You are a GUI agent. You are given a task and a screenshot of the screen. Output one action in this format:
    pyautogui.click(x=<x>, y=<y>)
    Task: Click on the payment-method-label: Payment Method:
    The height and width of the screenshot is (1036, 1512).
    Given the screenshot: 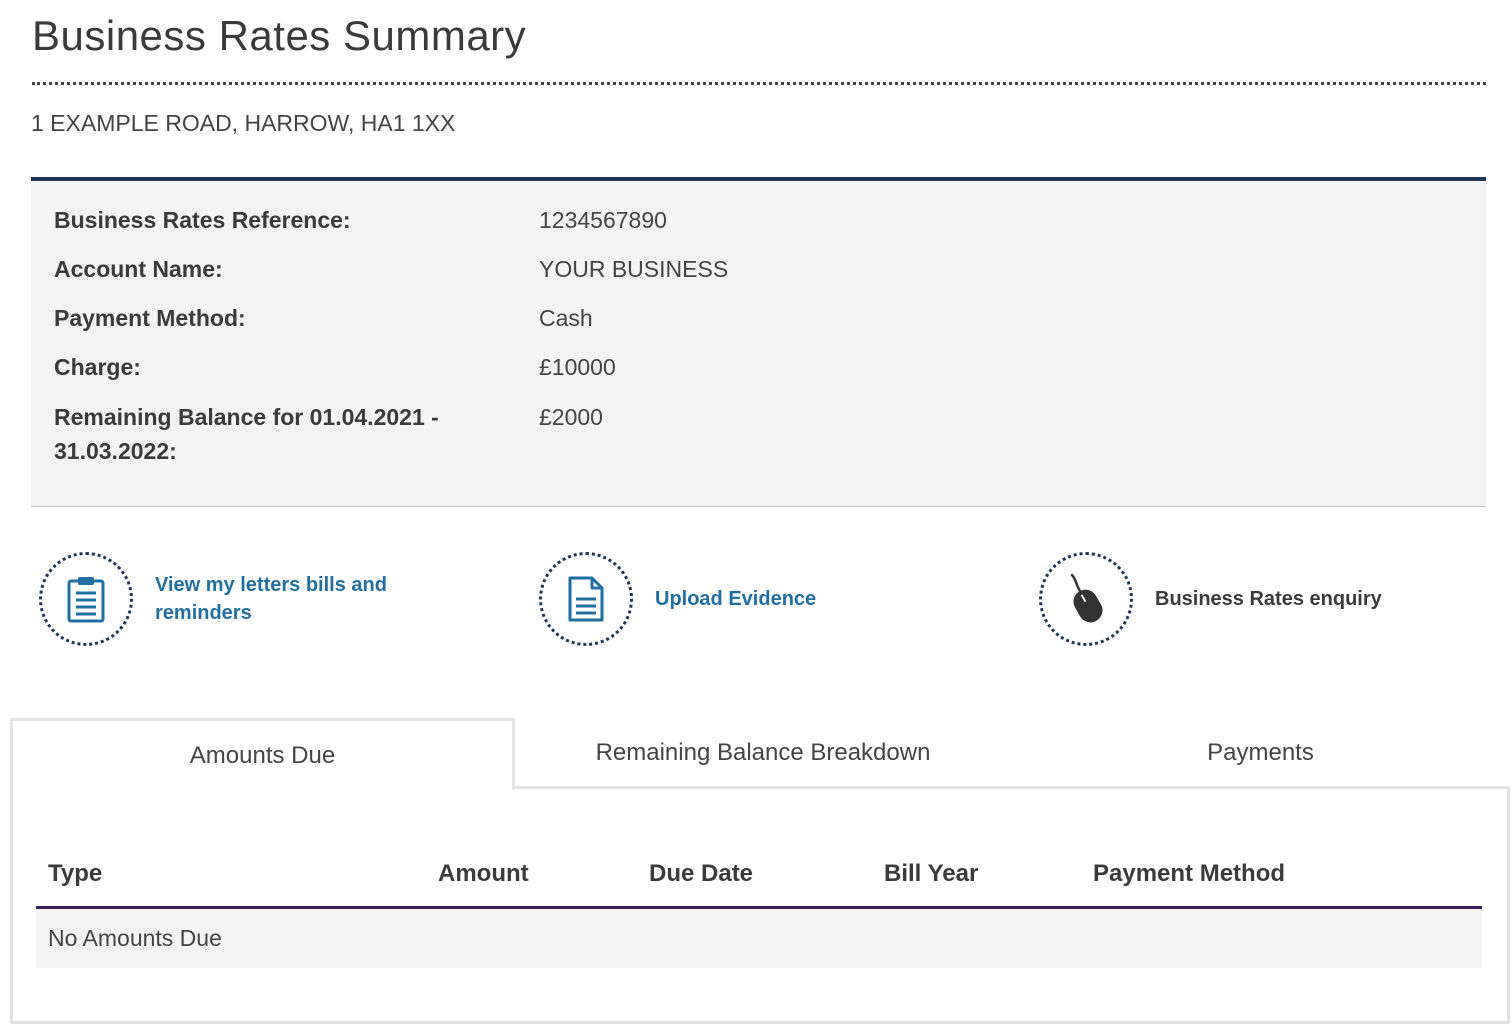 What is the action you would take?
    pyautogui.click(x=150, y=318)
    